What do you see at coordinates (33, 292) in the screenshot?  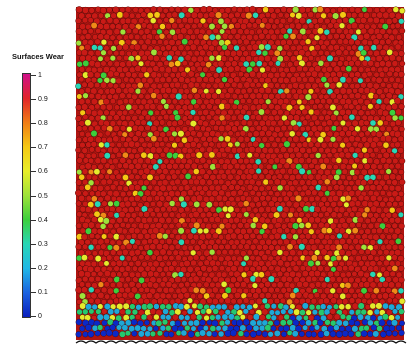 I see `colorbar-tick` at bounding box center [33, 292].